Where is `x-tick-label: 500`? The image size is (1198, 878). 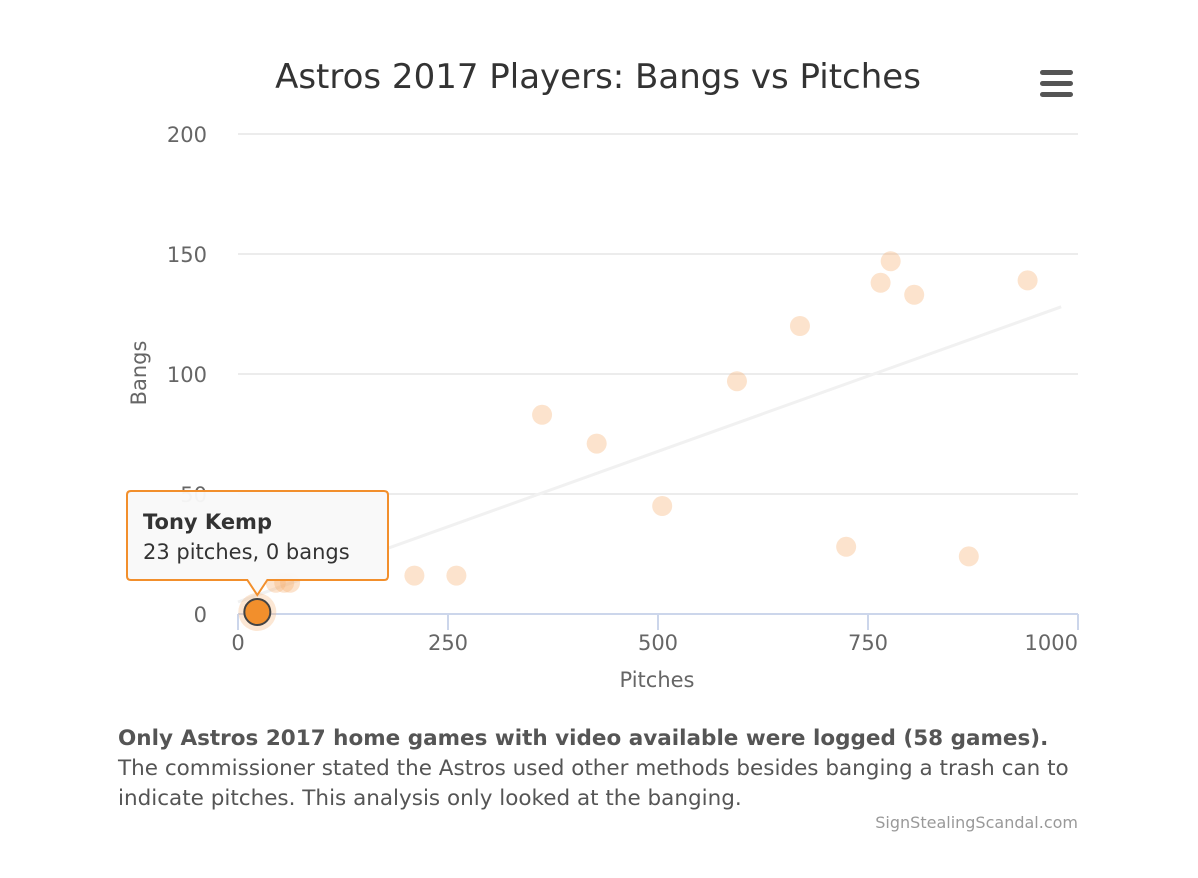
x-tick-label: 500 is located at coordinates (658, 643).